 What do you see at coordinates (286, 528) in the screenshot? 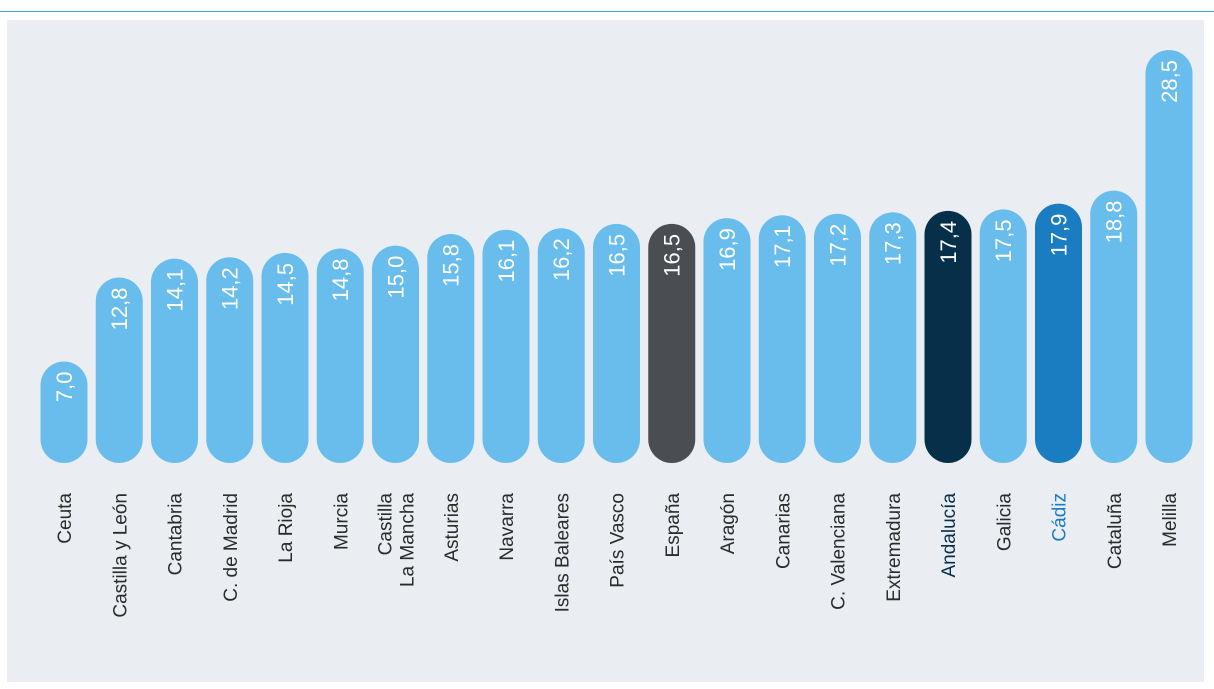
I see `category-label-la-rioja: La Rioja` at bounding box center [286, 528].